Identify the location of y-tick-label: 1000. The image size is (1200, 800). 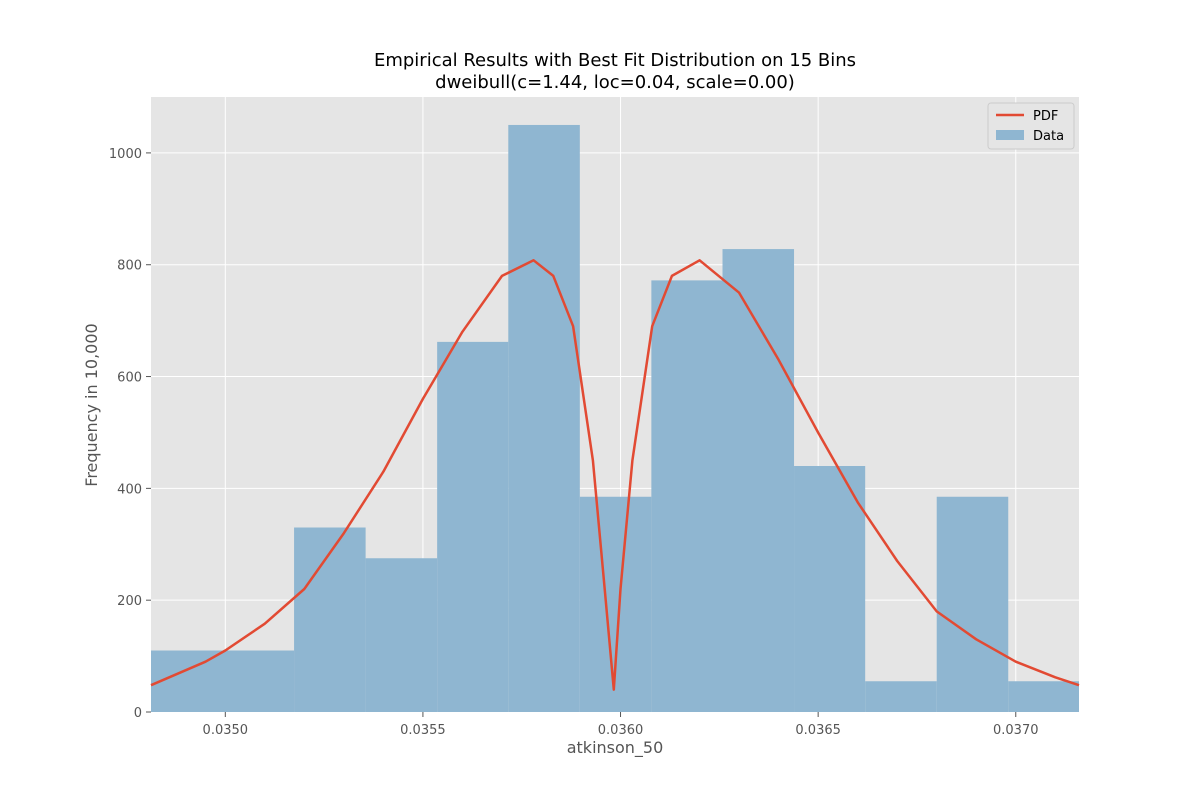
(125, 154).